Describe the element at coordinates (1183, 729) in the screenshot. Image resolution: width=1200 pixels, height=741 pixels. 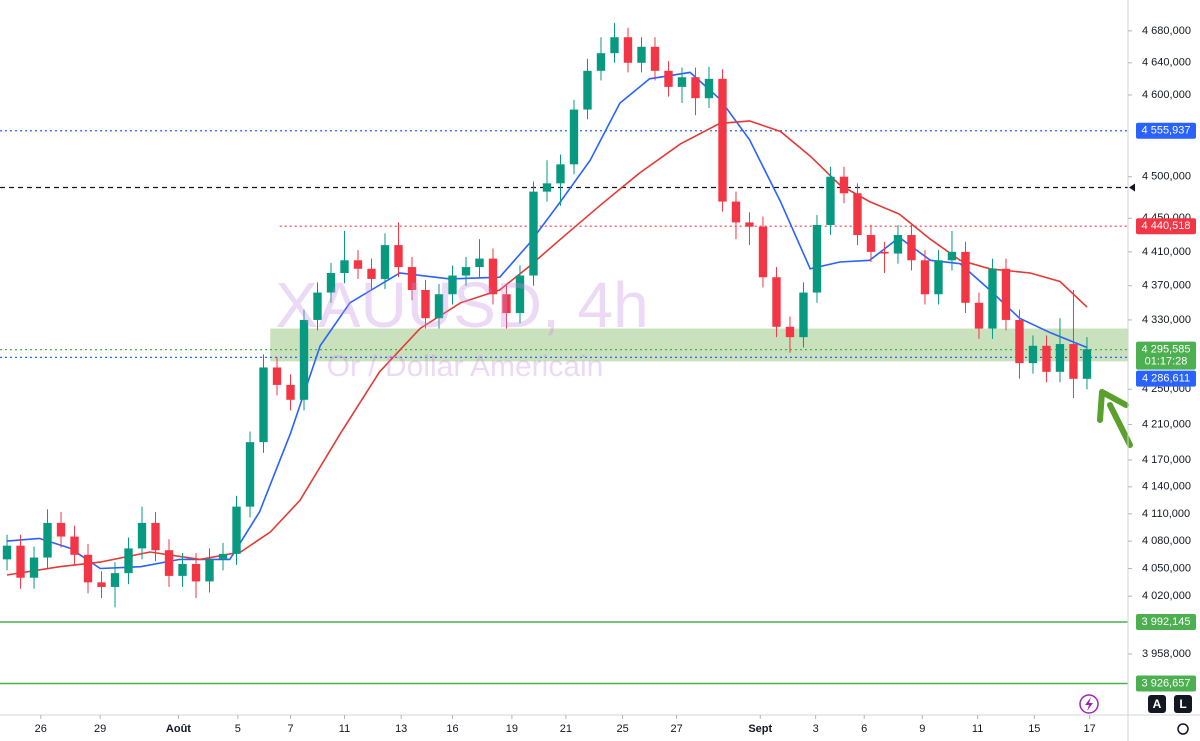
I see `settings-icon` at that location.